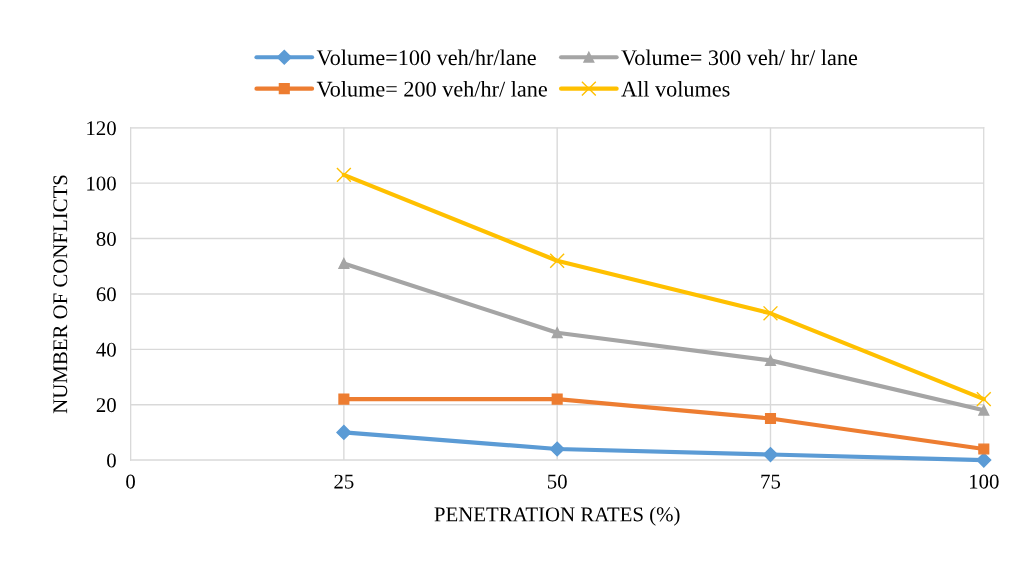 Image resolution: width=1028 pixels, height=568 pixels. Describe the element at coordinates (984, 481) in the screenshot. I see `x-tick-label: 100` at that location.